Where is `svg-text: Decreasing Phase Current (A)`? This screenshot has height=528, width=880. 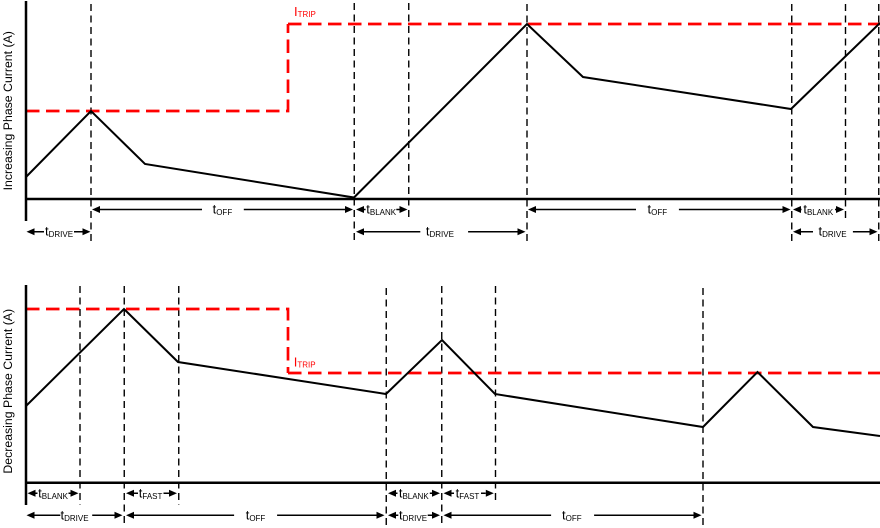 svg-text: Decreasing Phase Current (A) is located at coordinates (8, 391).